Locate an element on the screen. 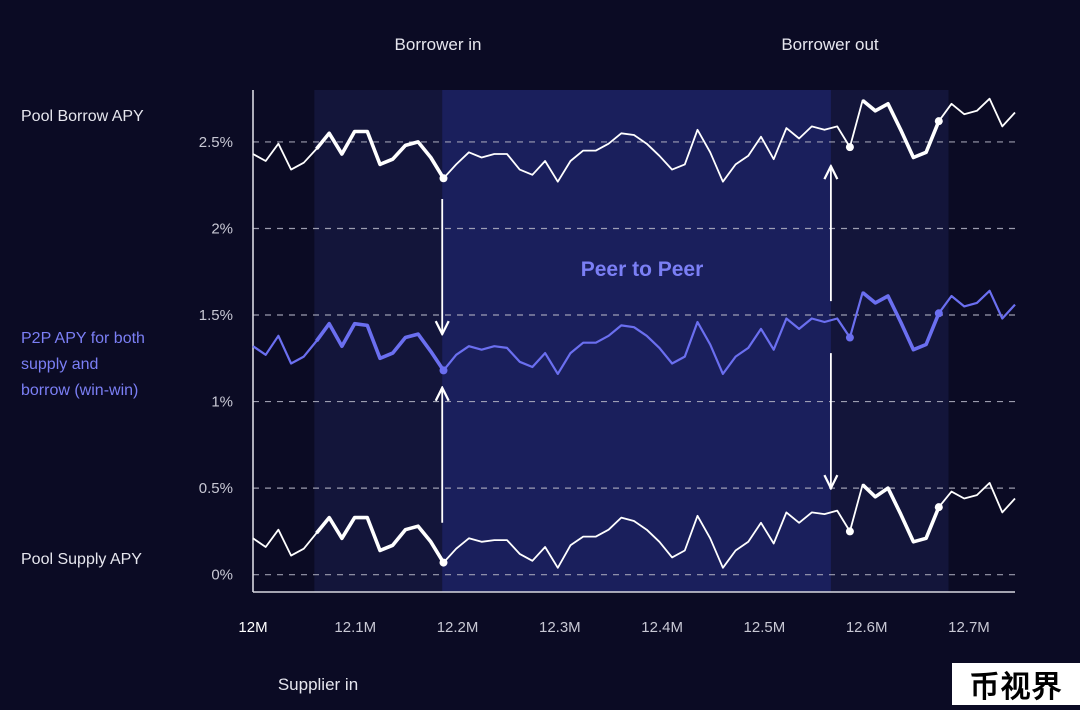 This screenshot has width=1080, height=710. y-tick-label: 1% is located at coordinates (222, 402).